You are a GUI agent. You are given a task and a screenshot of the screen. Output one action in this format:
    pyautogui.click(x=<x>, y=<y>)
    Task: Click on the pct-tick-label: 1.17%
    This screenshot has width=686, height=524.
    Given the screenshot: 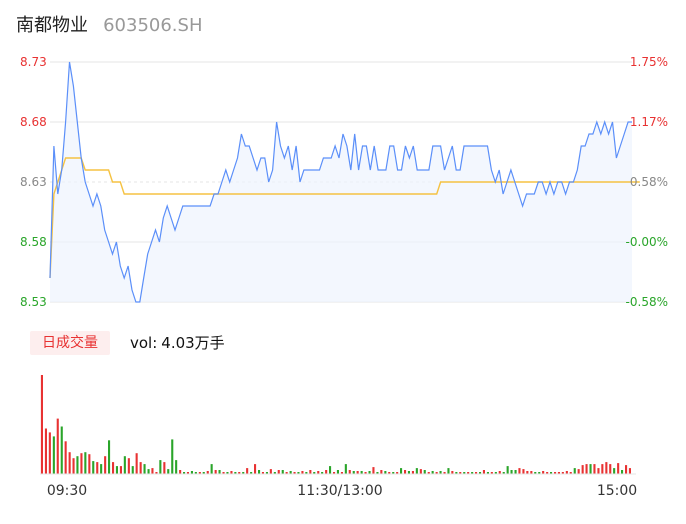 What is the action you would take?
    pyautogui.click(x=649, y=122)
    